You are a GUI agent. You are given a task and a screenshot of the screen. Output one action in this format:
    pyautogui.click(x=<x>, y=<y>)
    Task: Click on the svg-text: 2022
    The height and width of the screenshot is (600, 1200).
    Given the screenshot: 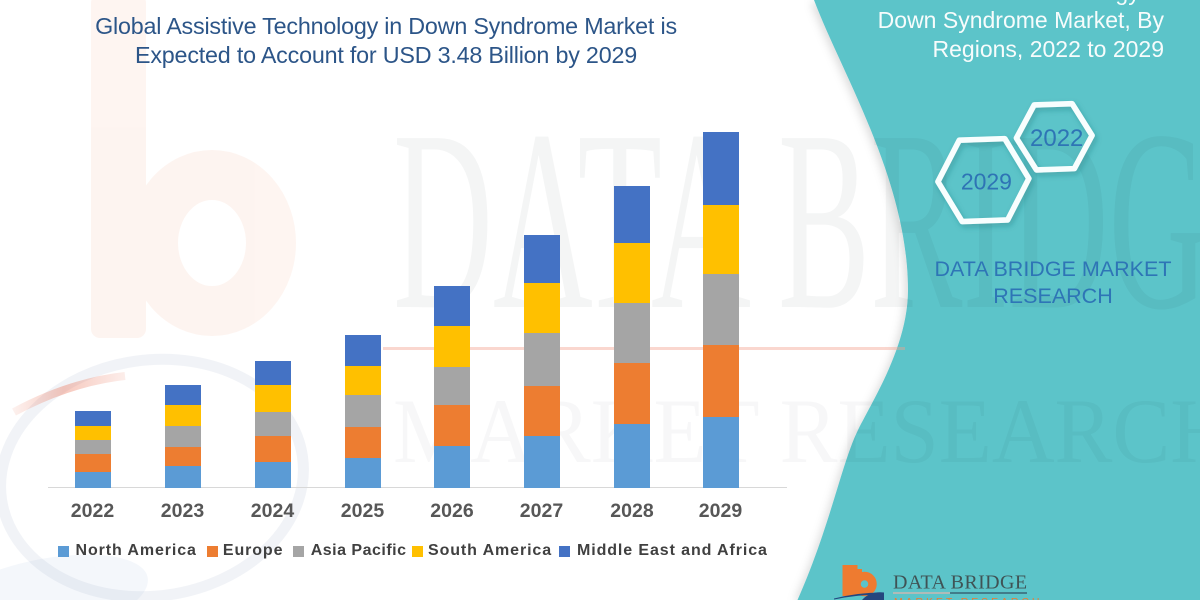 What is the action you would take?
    pyautogui.click(x=1056, y=138)
    